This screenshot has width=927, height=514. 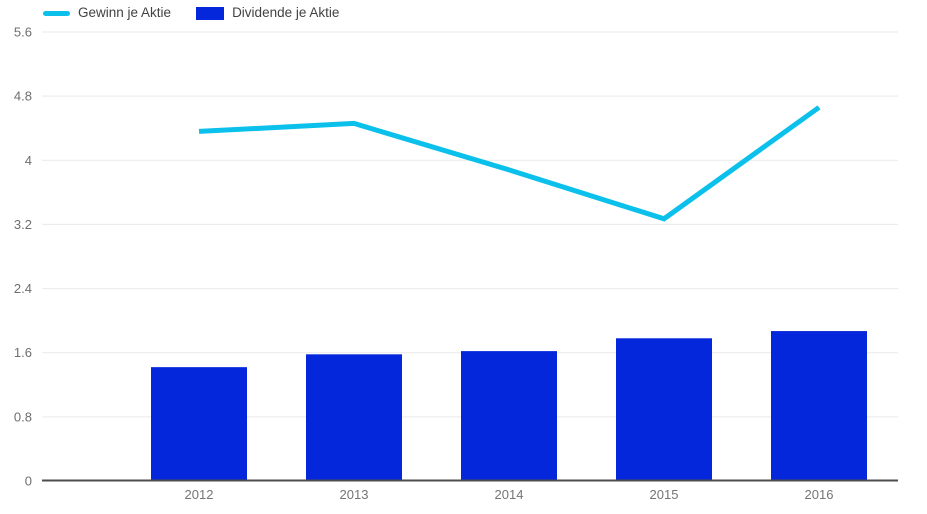 What do you see at coordinates (28, 160) in the screenshot?
I see `y-tick-label: 4` at bounding box center [28, 160].